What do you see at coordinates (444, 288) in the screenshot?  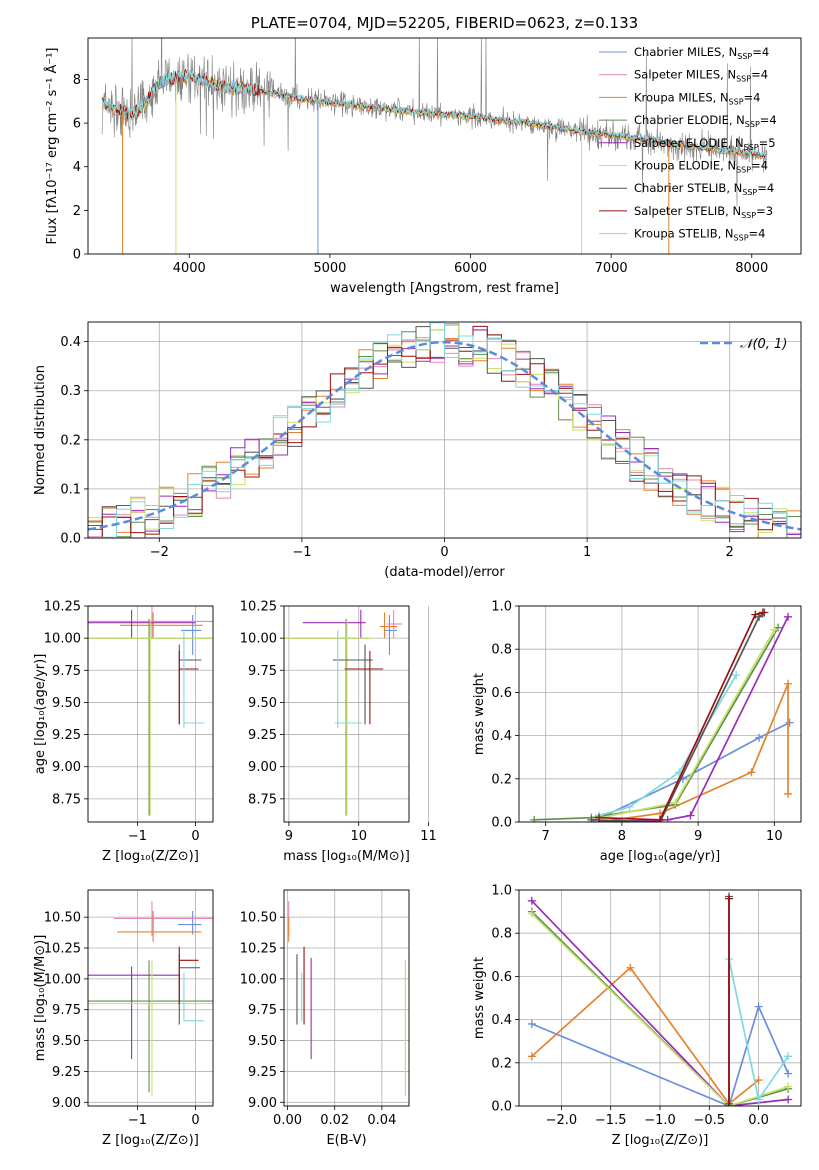 I see `x-axis-label: wavelength [Angstrom, rest frame]` at bounding box center [444, 288].